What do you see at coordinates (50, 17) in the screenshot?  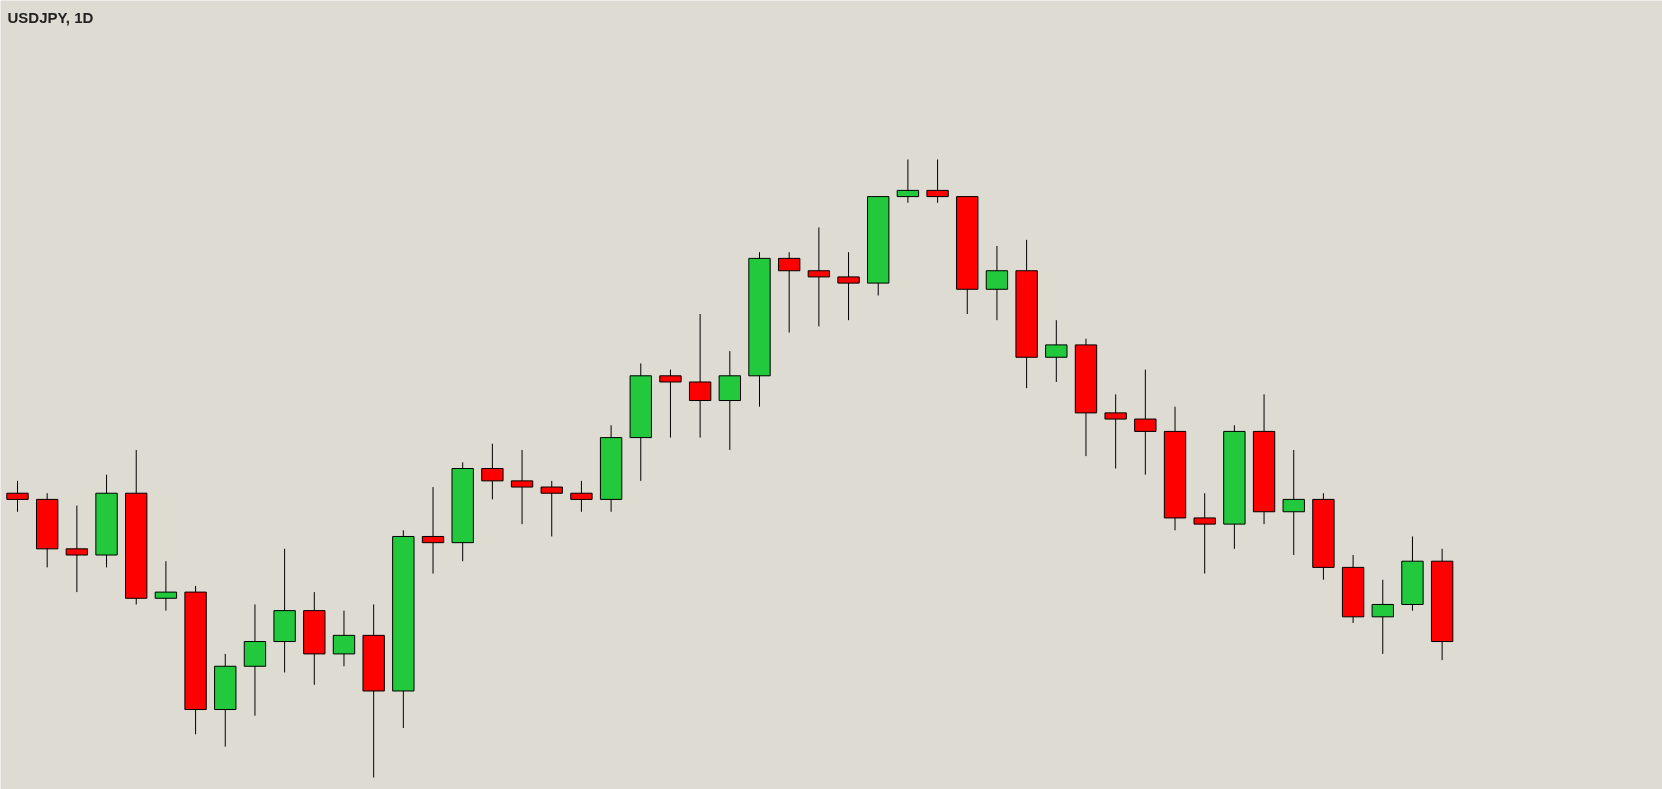 I see `chart-title: USDJPY, 1D` at bounding box center [50, 17].